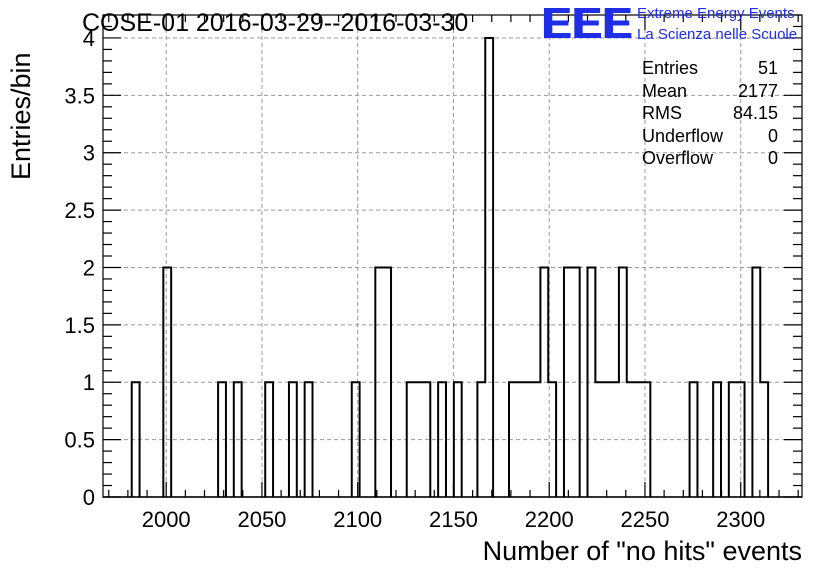 The width and height of the screenshot is (836, 572). What do you see at coordinates (357, 519) in the screenshot?
I see `x-tick-label: 2100` at bounding box center [357, 519].